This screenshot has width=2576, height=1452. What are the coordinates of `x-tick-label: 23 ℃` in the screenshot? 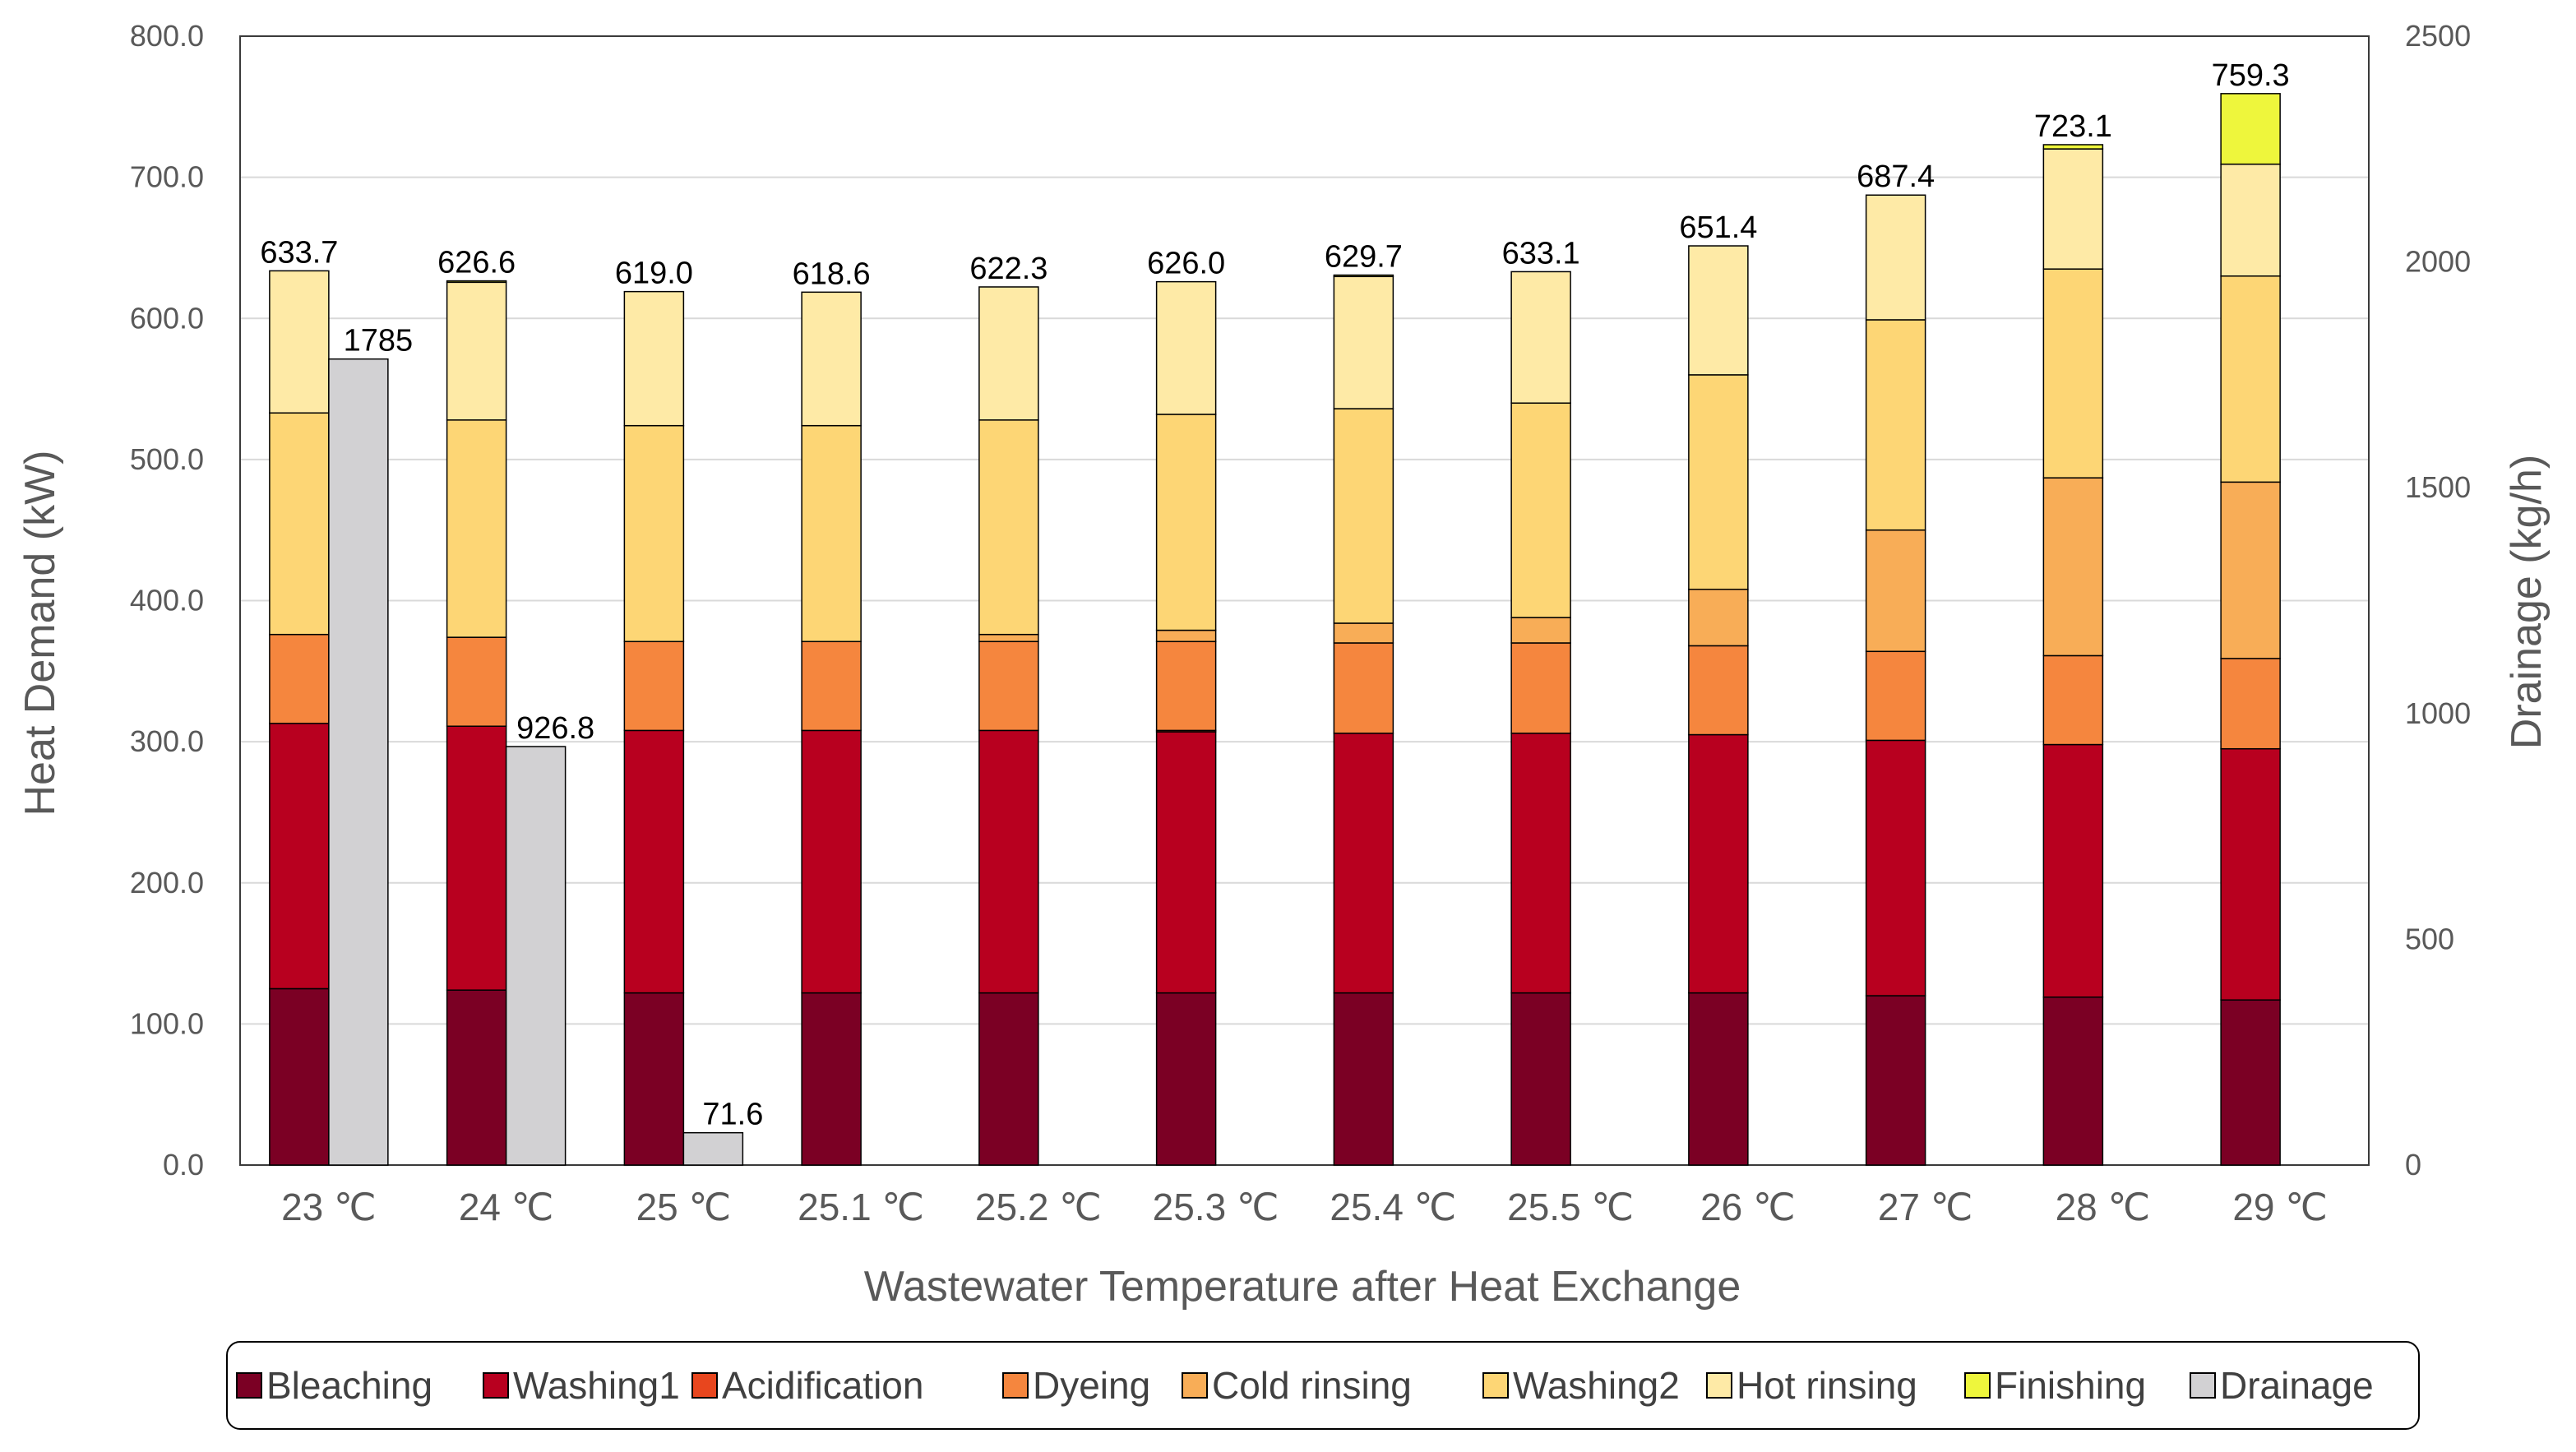 It's located at (329, 1207).